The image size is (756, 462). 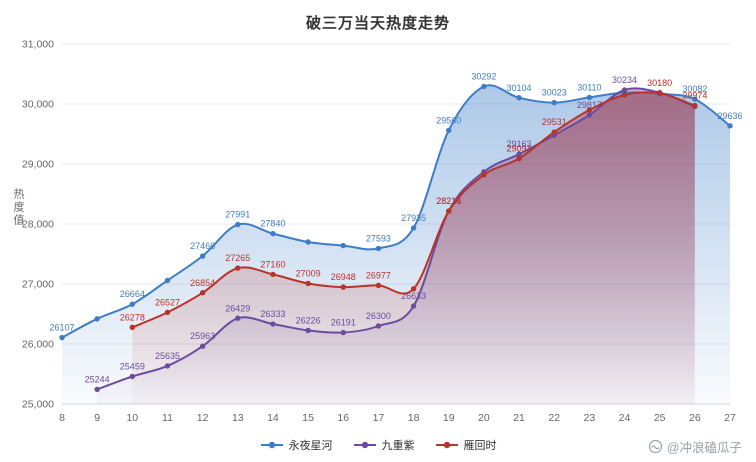 I want to click on watermark-logo-icon, so click(x=655, y=446).